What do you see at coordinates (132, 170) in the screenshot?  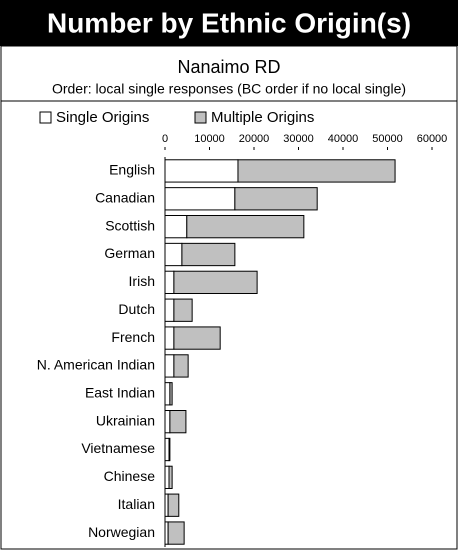 I see `y-tick-label: English` at bounding box center [132, 170].